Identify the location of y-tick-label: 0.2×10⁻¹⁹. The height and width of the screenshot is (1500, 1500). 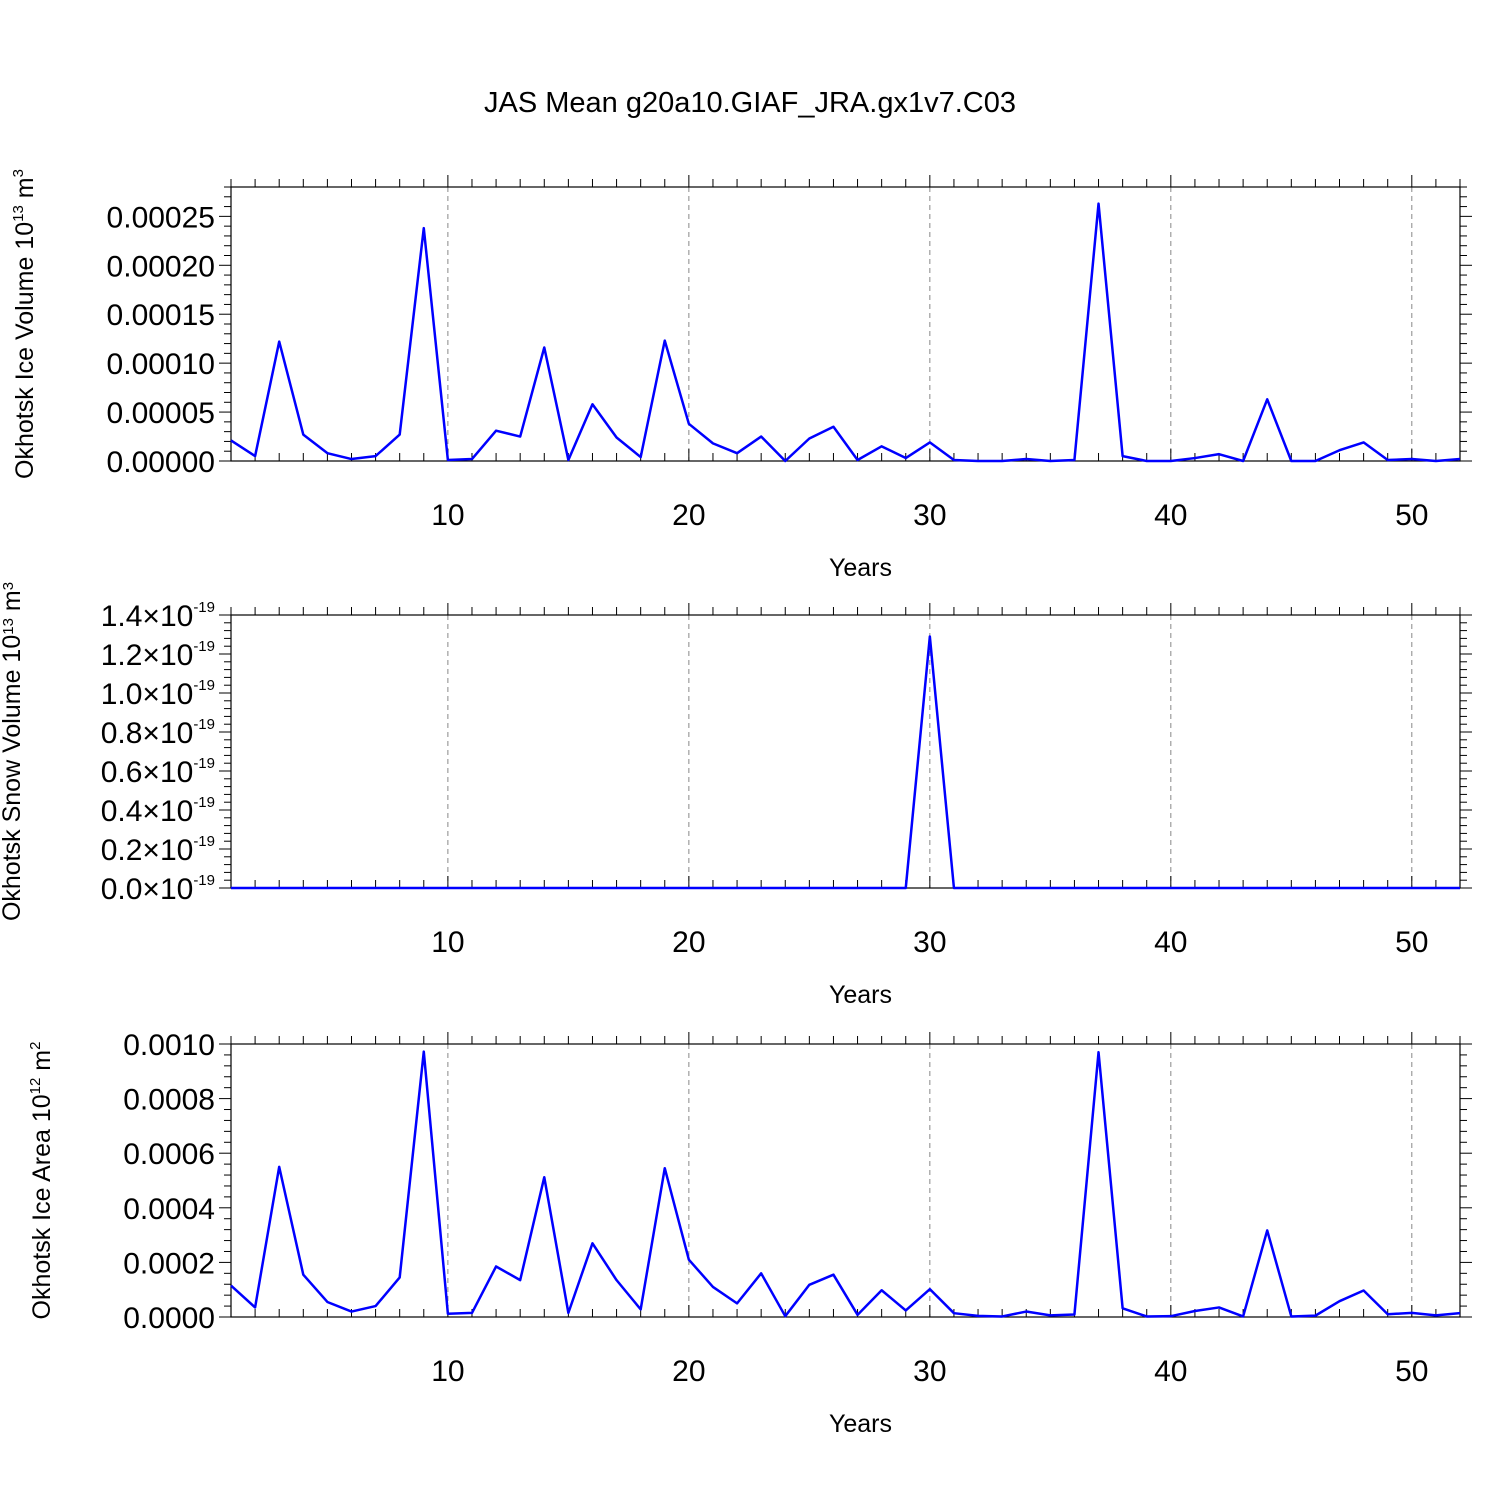
(158, 850).